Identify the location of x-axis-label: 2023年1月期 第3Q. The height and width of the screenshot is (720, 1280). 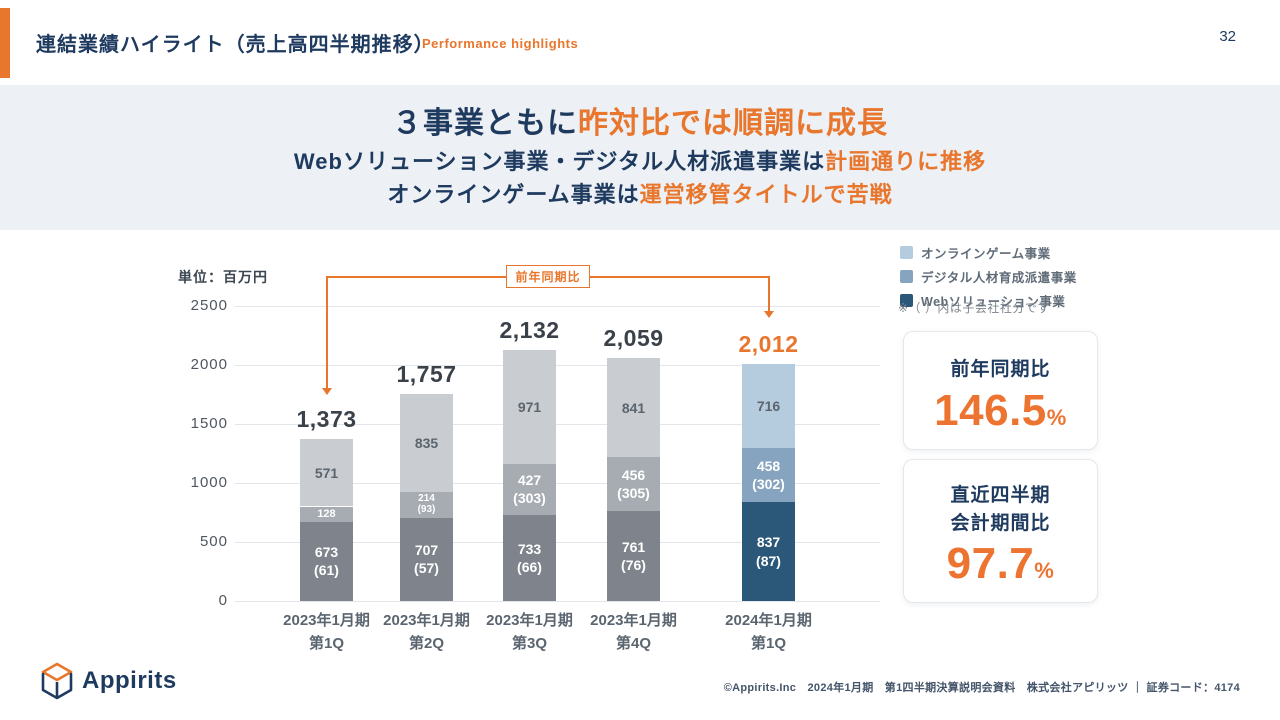
(530, 632).